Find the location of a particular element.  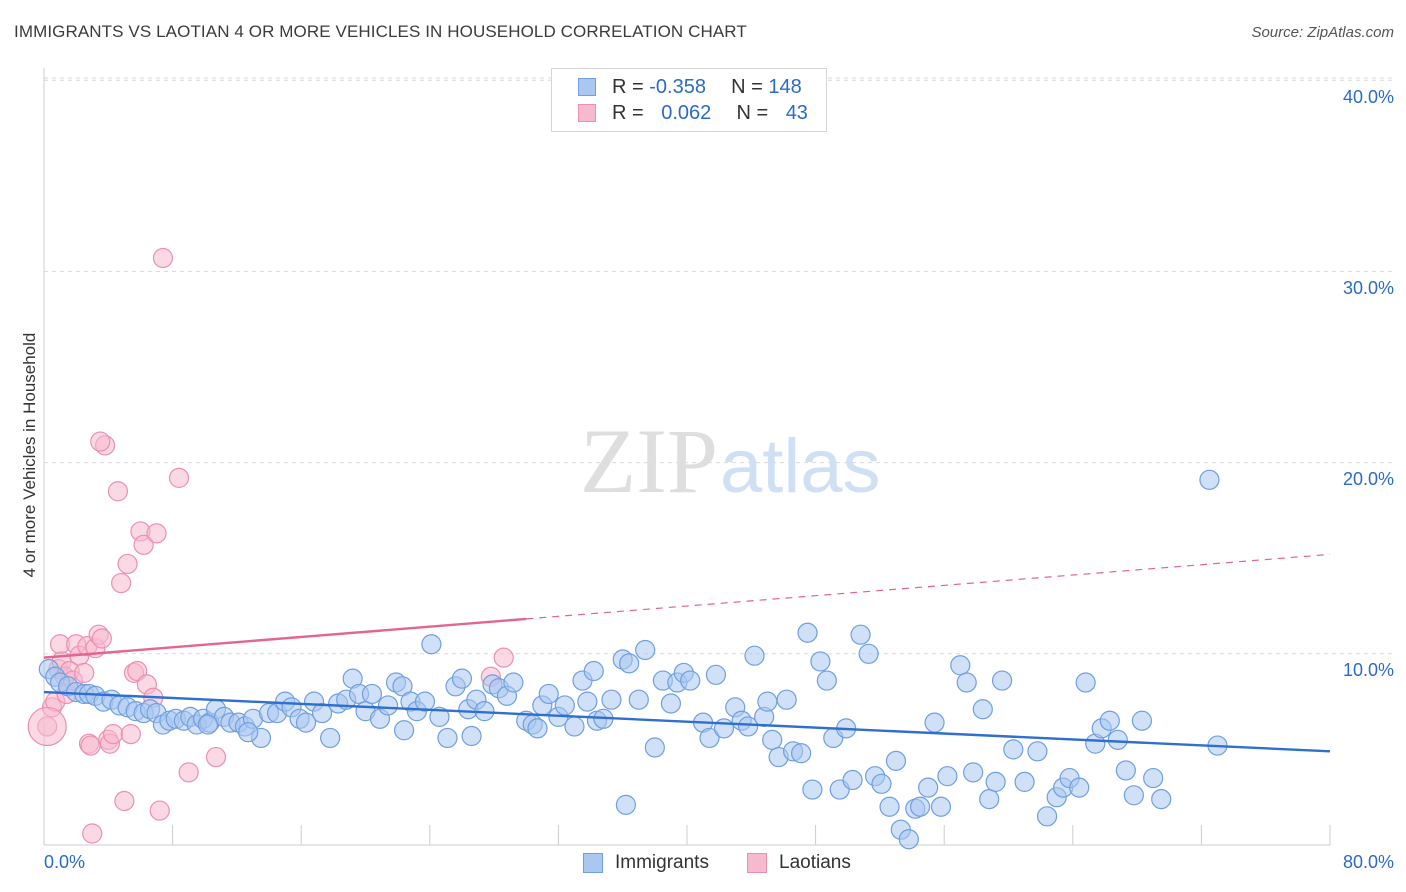

source-credit: Source: ZipAtlas.com is located at coordinates (1322, 32).